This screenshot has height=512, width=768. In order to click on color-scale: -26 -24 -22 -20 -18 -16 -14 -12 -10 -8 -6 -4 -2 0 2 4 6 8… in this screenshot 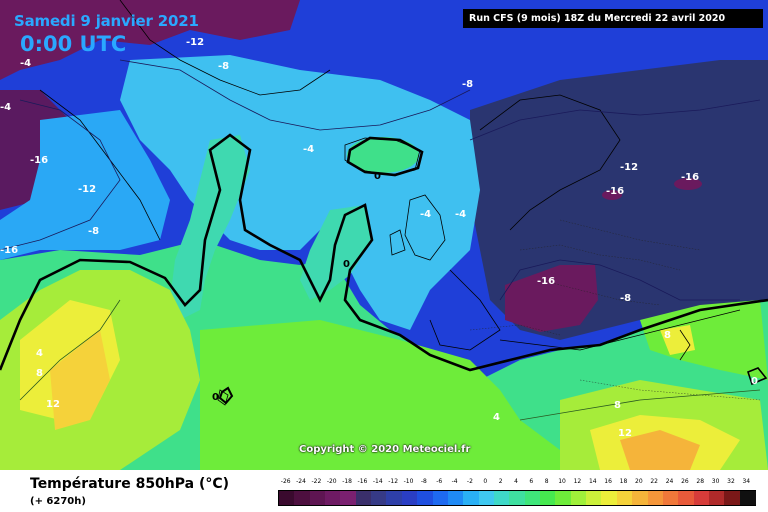, I will do `click(517, 493)`.